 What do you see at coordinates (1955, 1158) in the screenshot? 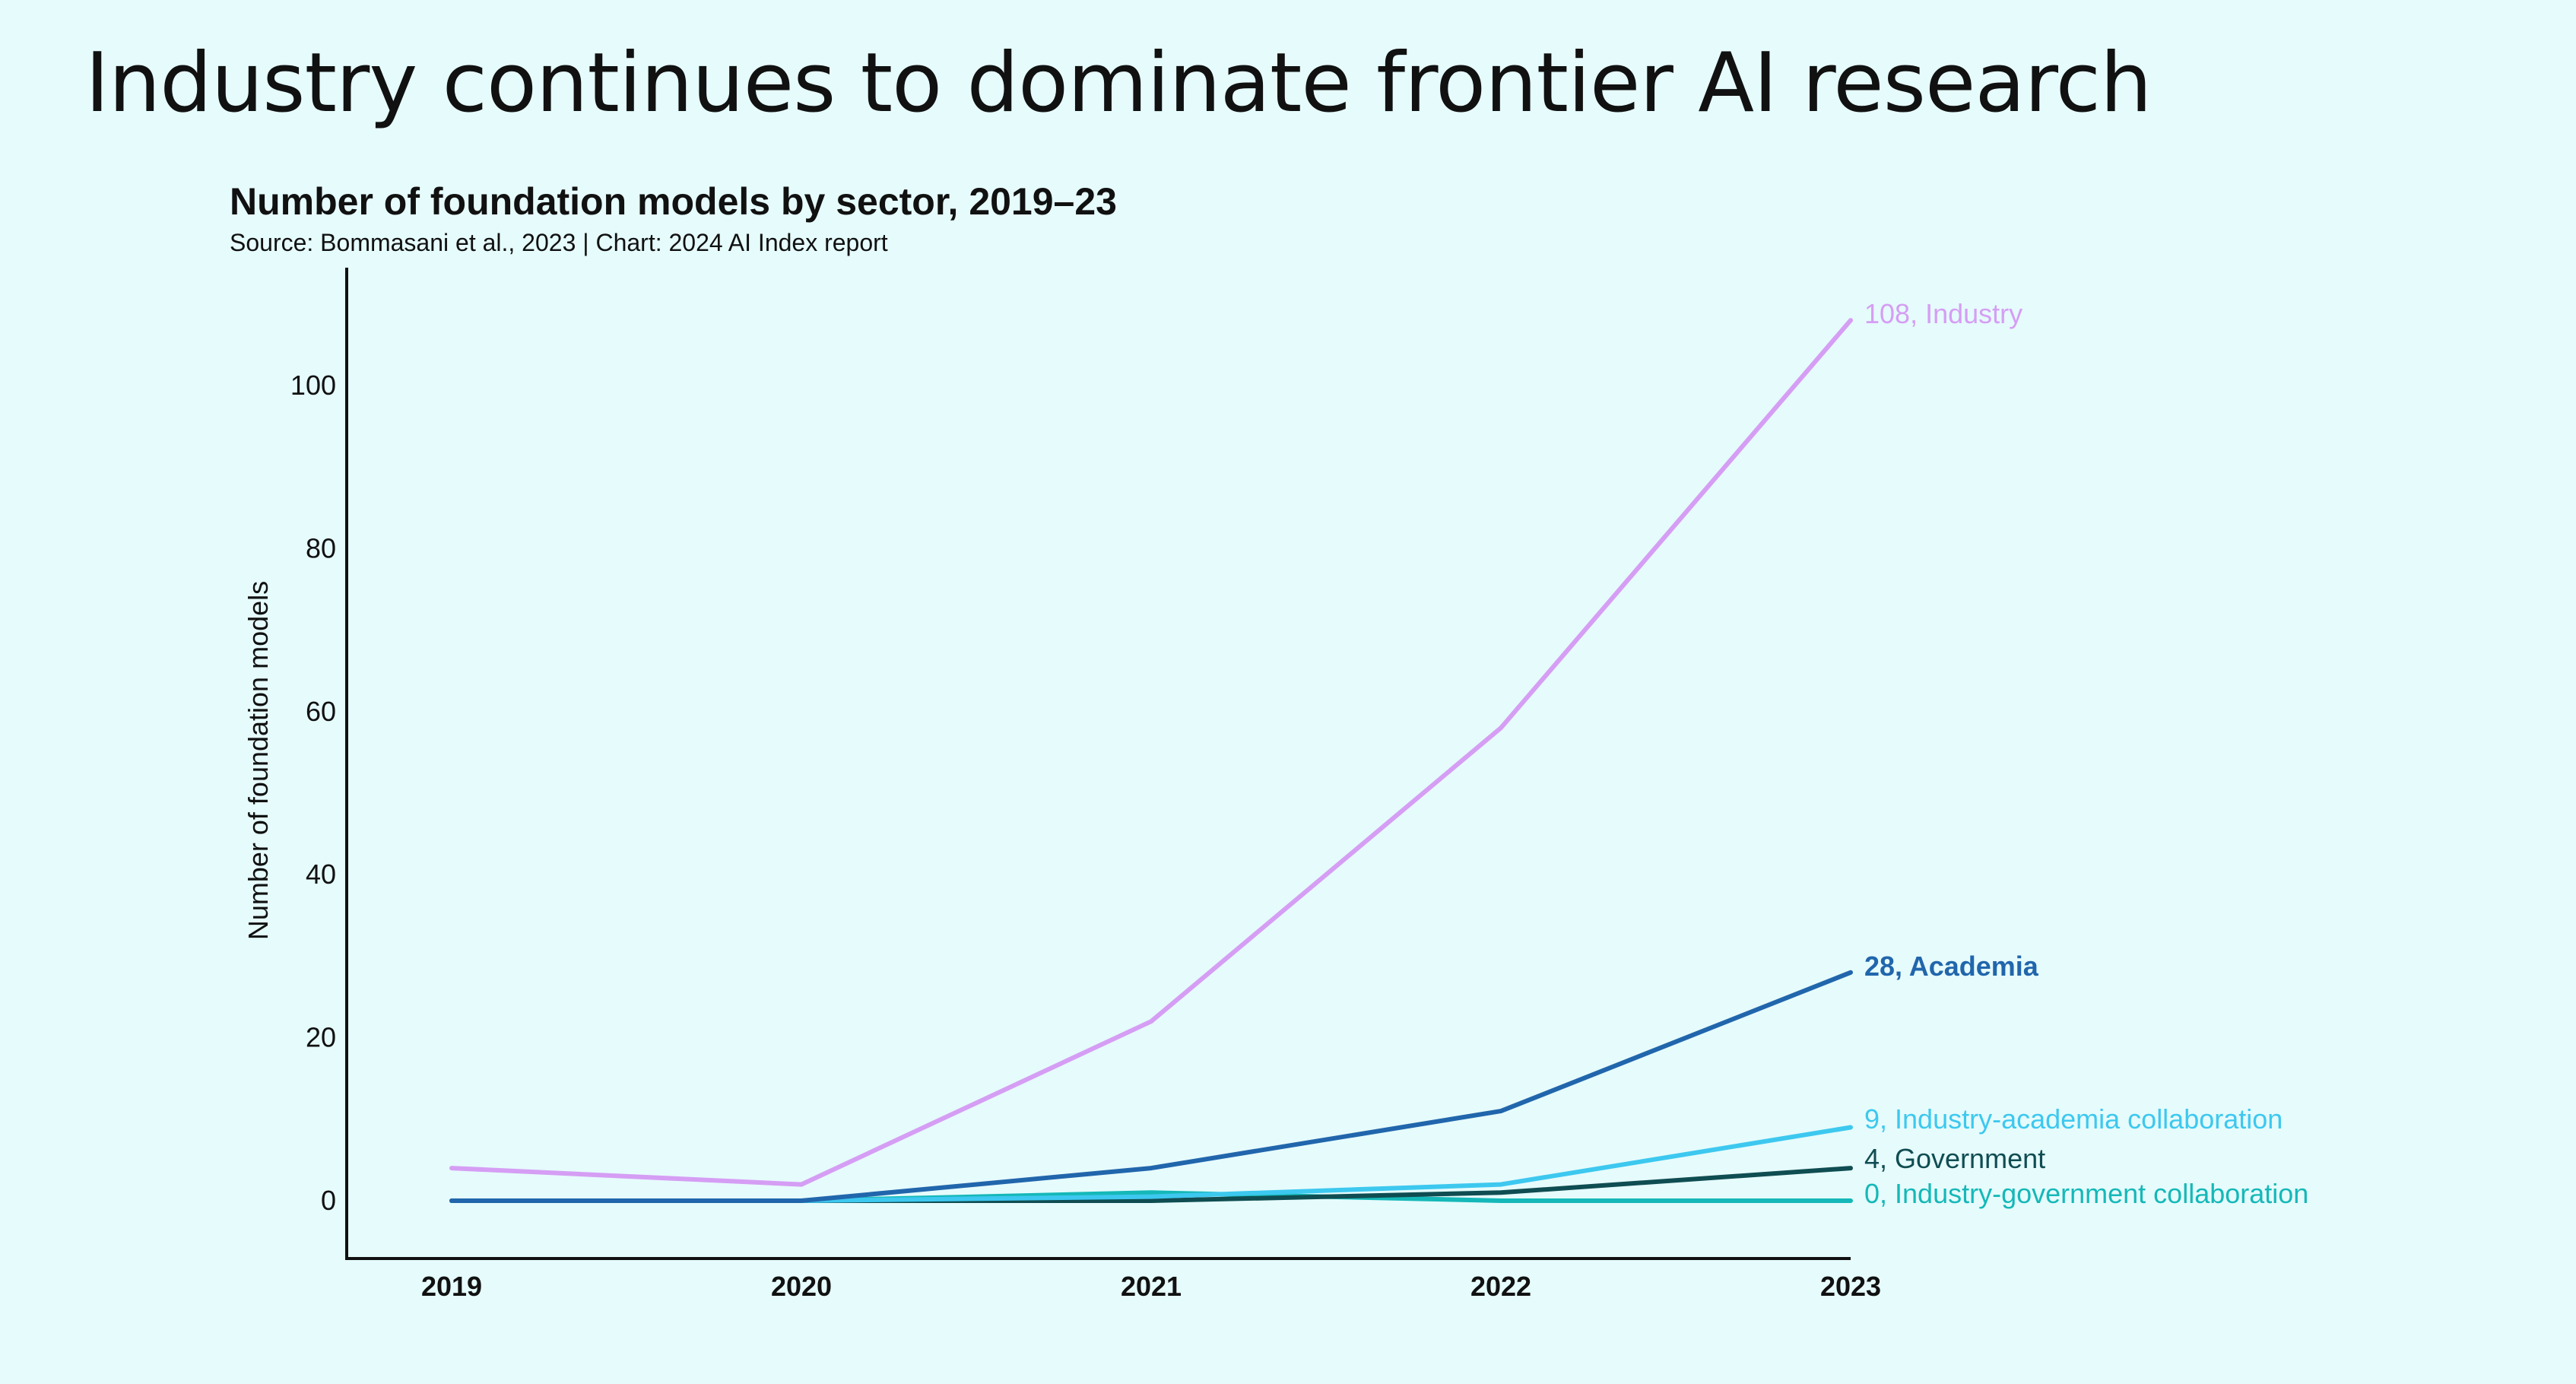
I see `series-end-label-government: 4, Government` at bounding box center [1955, 1158].